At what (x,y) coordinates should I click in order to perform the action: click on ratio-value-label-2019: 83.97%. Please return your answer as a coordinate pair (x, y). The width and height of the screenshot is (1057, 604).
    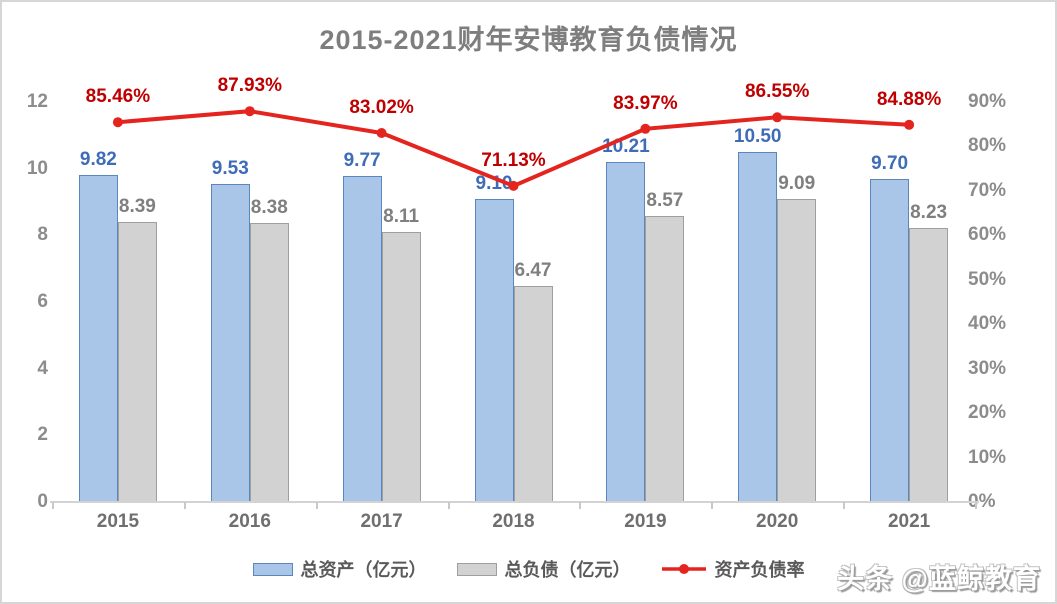
    Looking at the image, I should click on (645, 103).